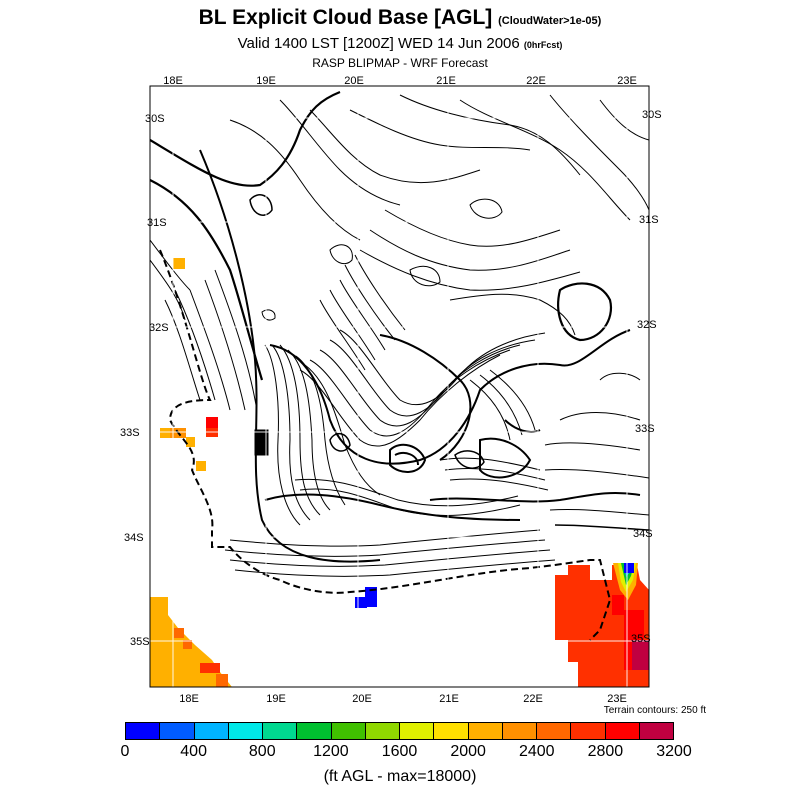  I want to click on longitude-labels-bottom: 18E 19E 20E 21E 22E 23E, so click(403, 699).